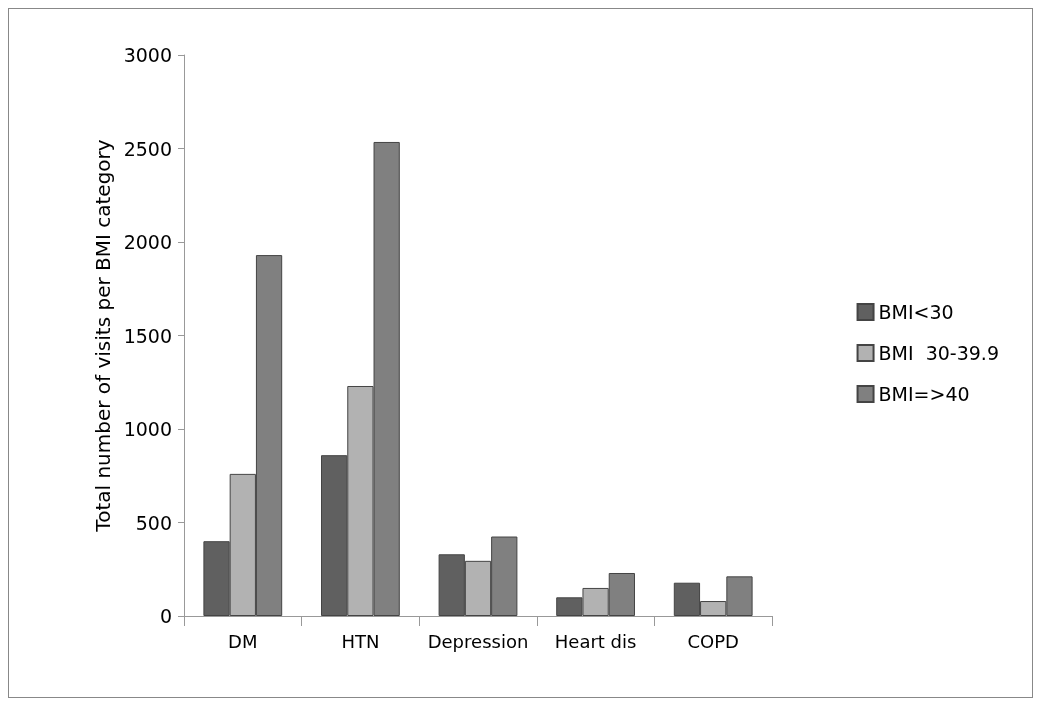  What do you see at coordinates (147, 335) in the screenshot?
I see `y-tick-label: 1500` at bounding box center [147, 335].